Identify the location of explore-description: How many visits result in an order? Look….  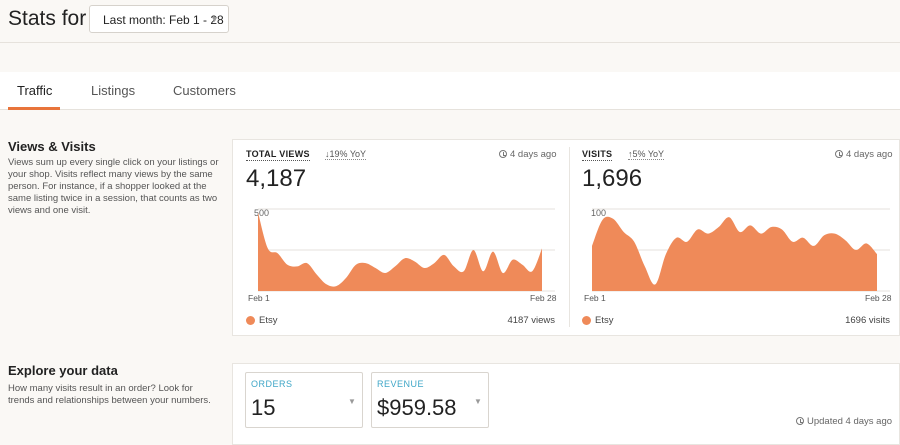
(109, 394).